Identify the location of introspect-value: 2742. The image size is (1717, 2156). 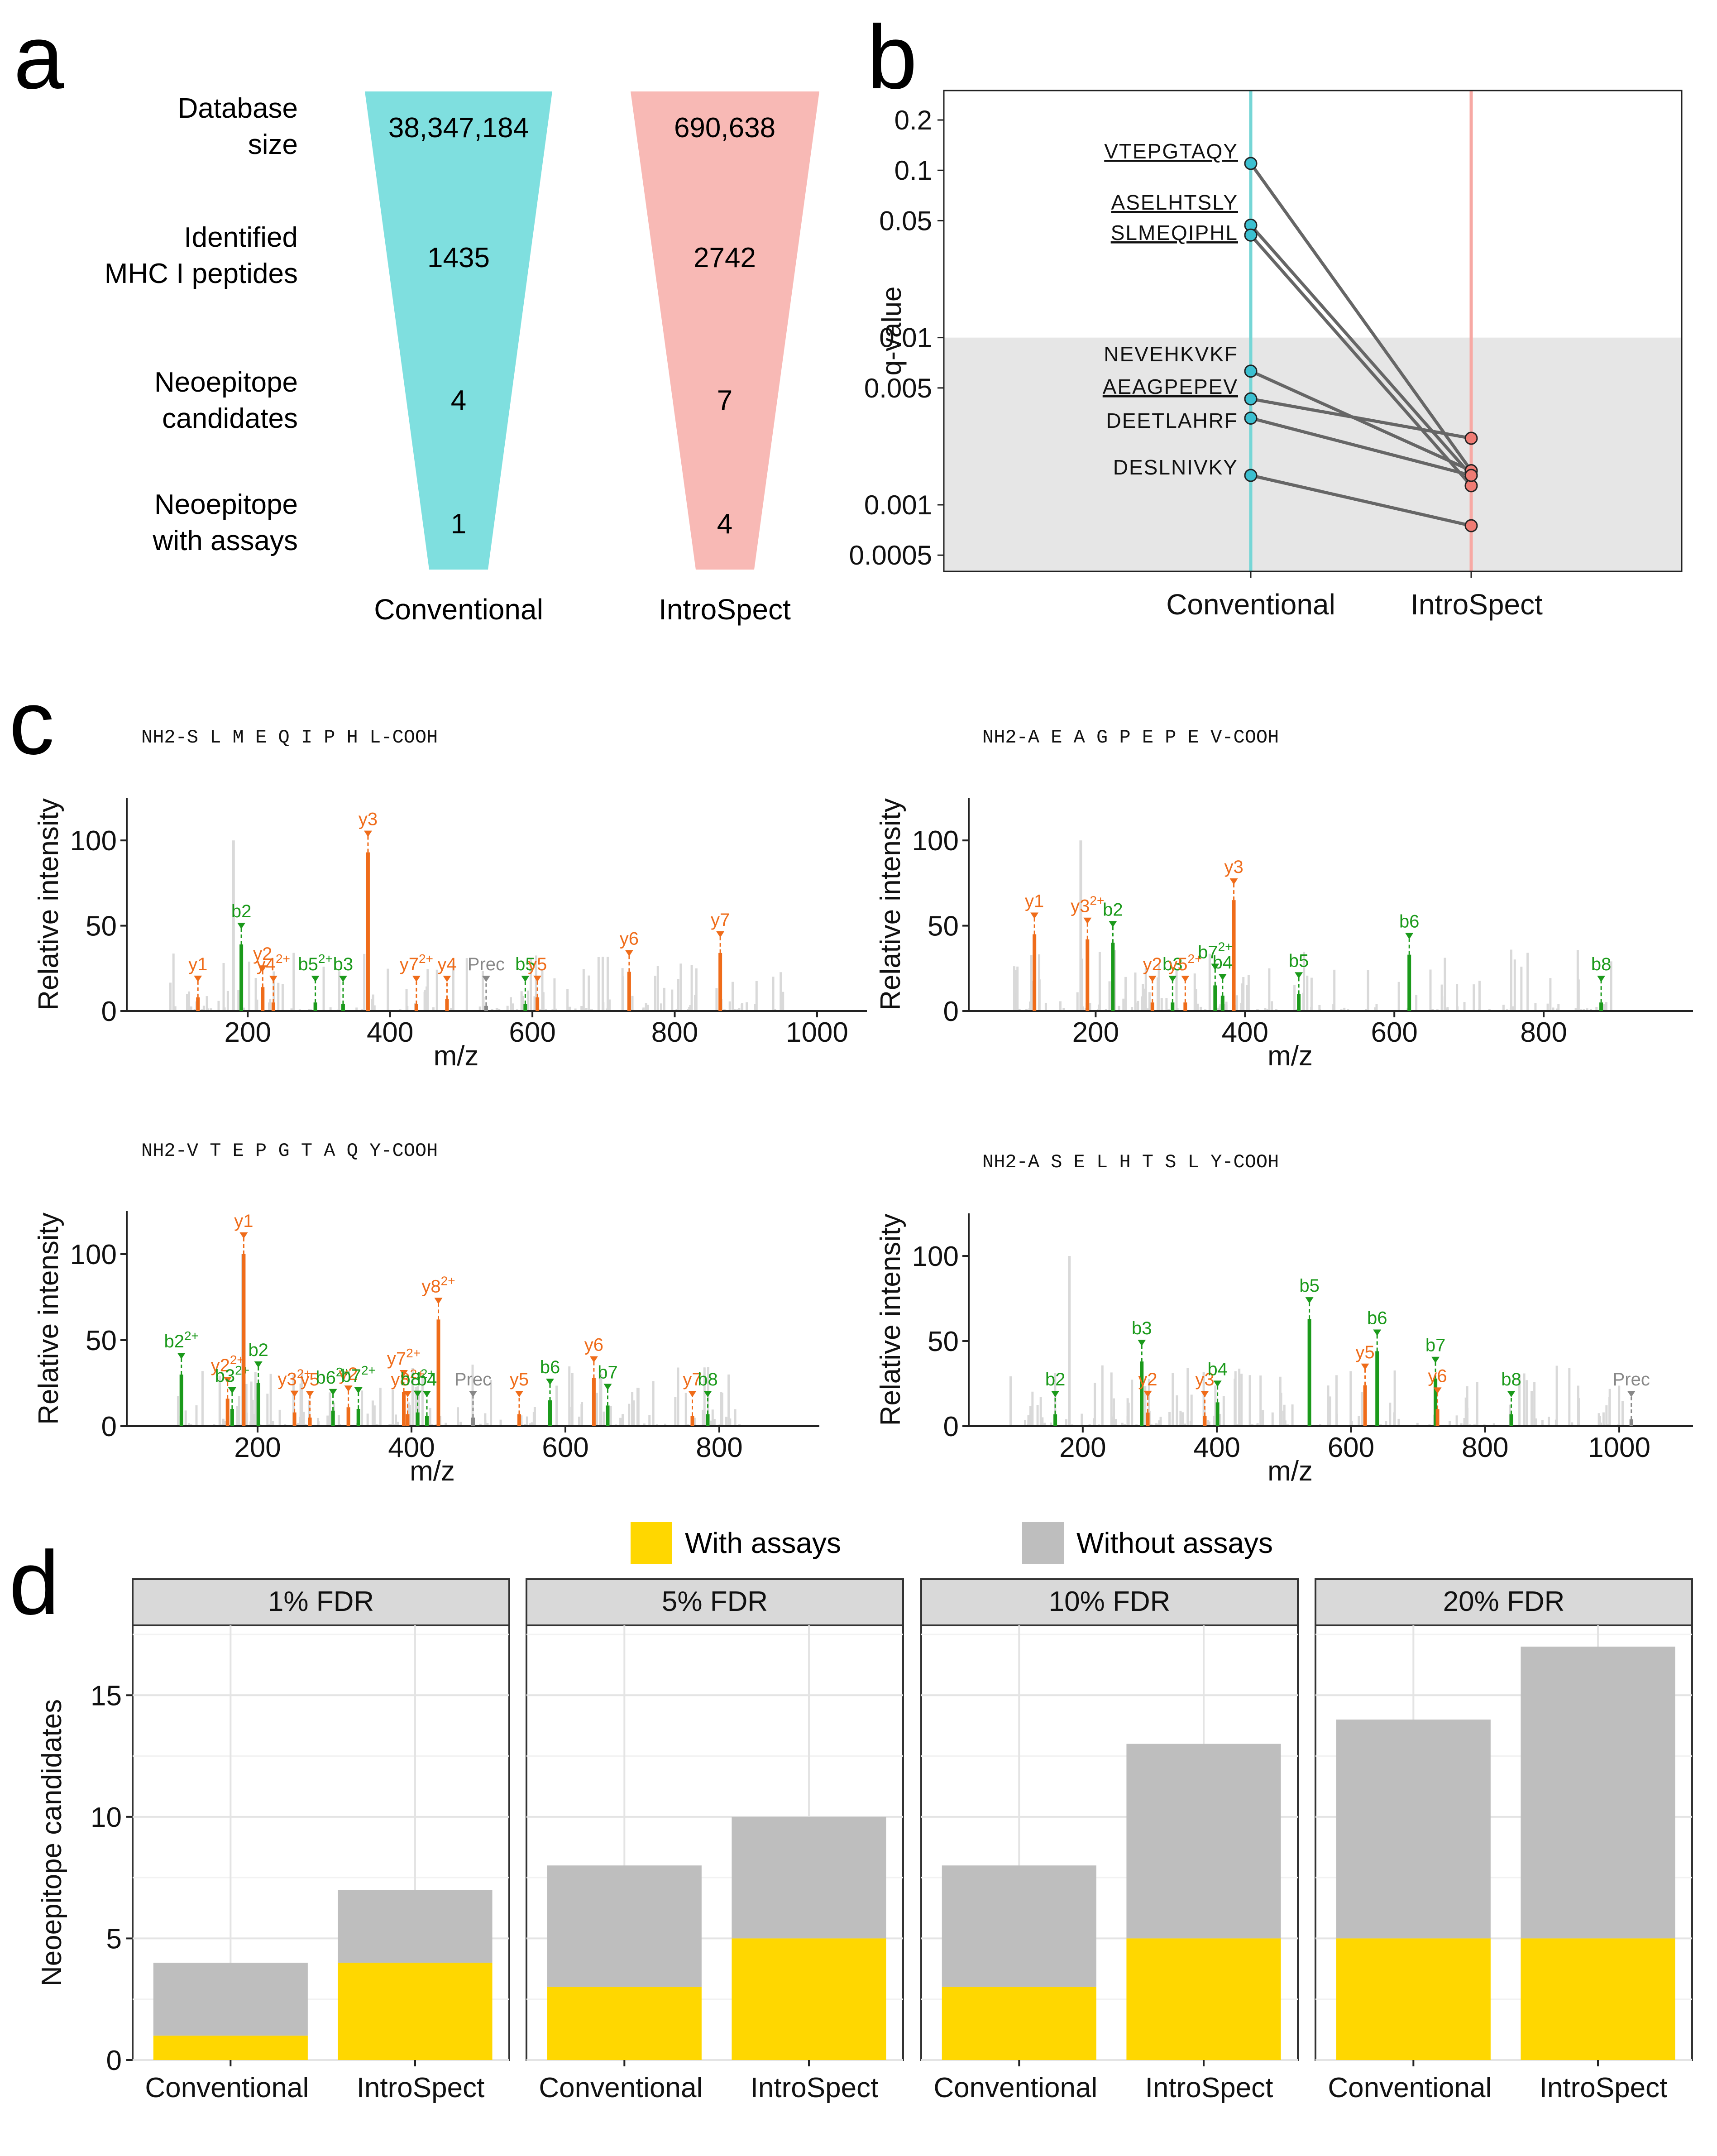
(724, 257).